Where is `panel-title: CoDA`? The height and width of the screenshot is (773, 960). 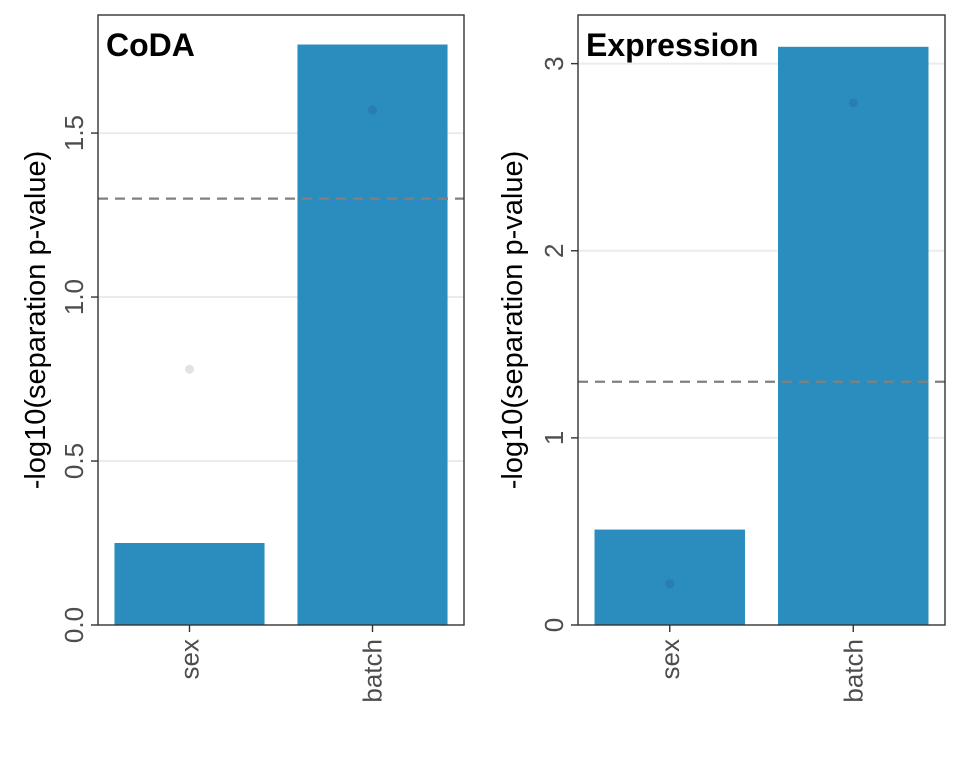
panel-title: CoDA is located at coordinates (150, 45).